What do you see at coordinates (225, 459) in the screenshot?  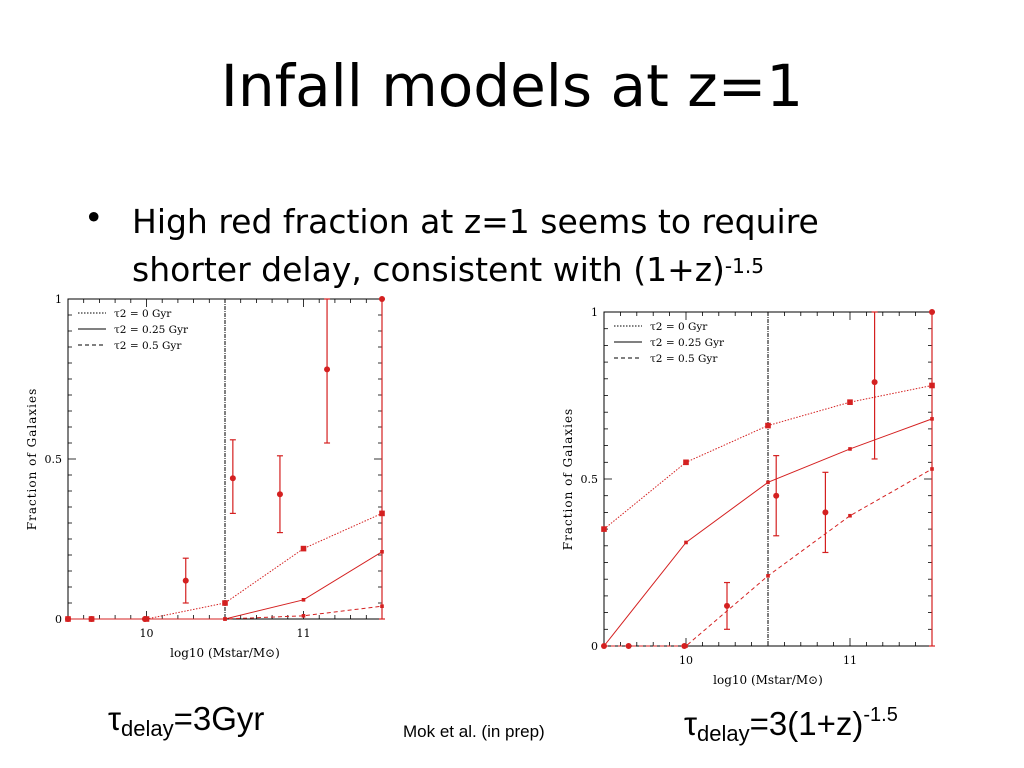 I see `left-frame` at bounding box center [225, 459].